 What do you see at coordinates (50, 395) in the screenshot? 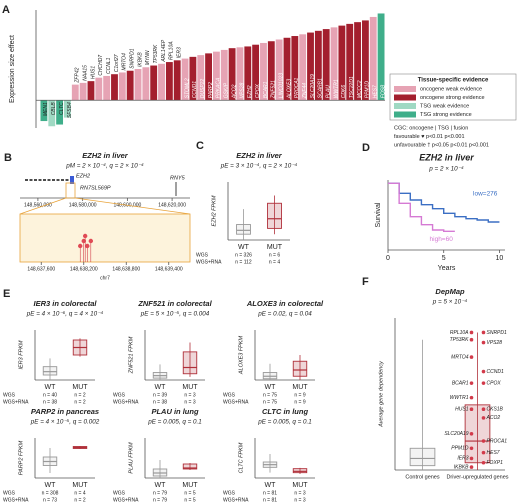
I see `row-count: n = 40` at bounding box center [50, 395].